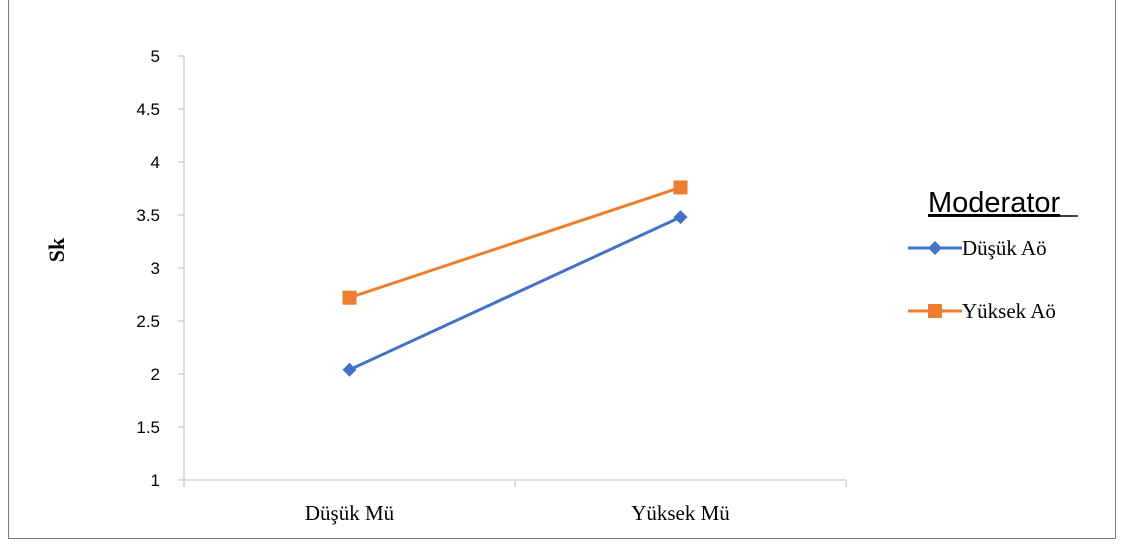 The width and height of the screenshot is (1125, 548). Describe the element at coordinates (155, 374) in the screenshot. I see `y-tick-label: 2` at that location.